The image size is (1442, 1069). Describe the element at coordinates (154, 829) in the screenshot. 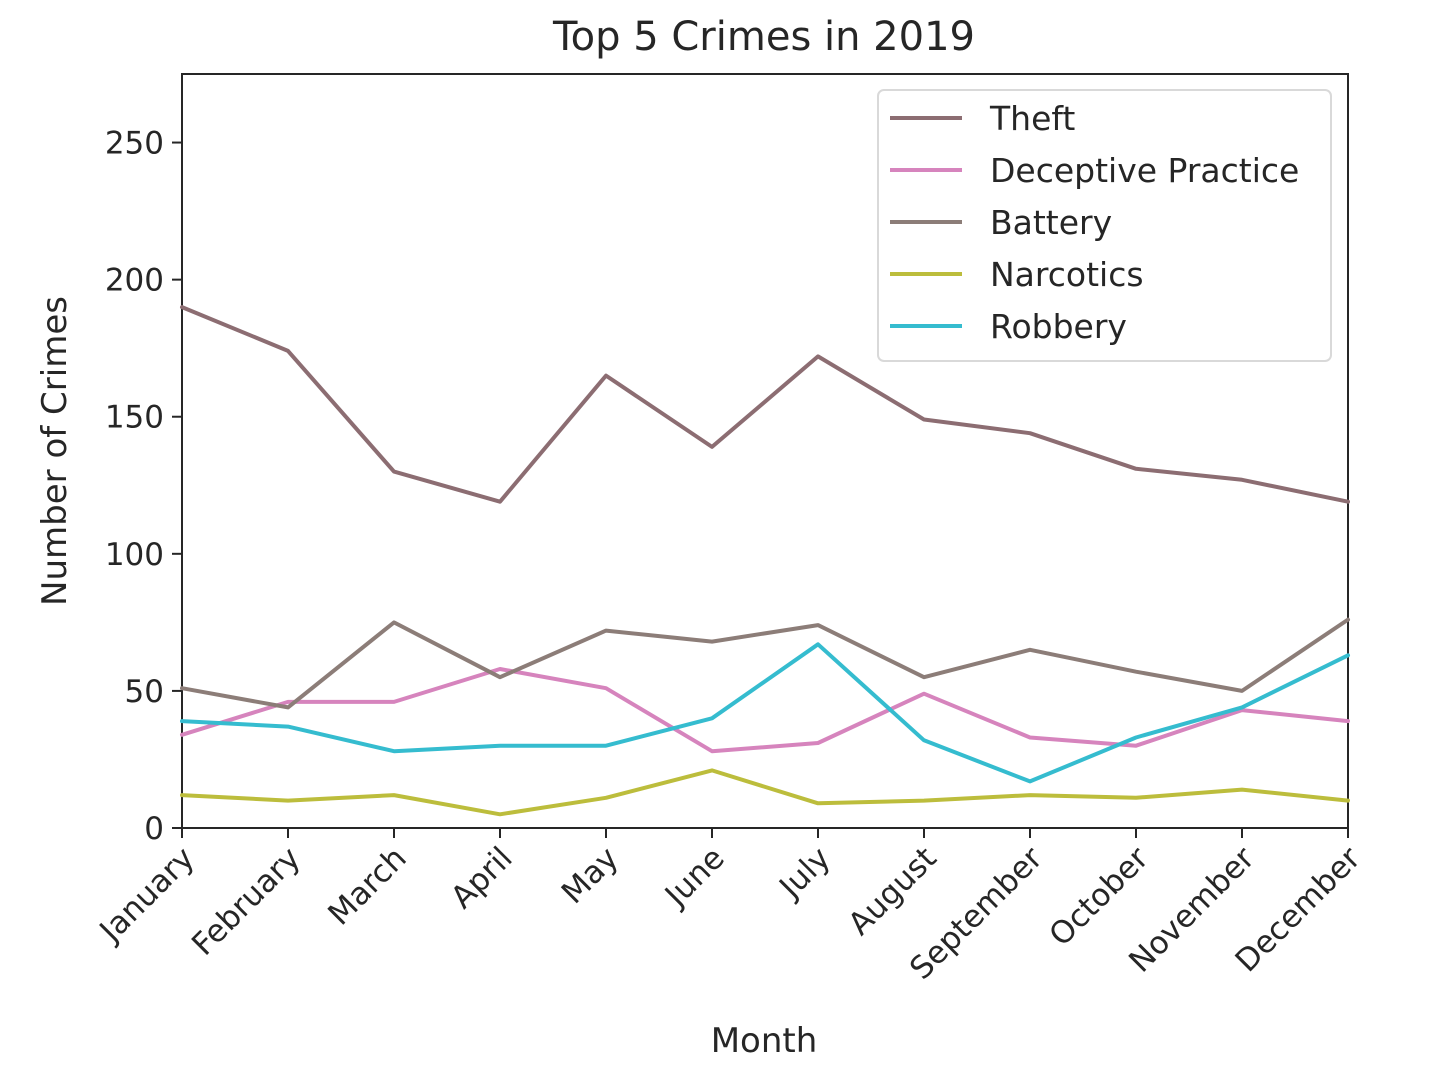

I see `y-tick-label: 0` at that location.